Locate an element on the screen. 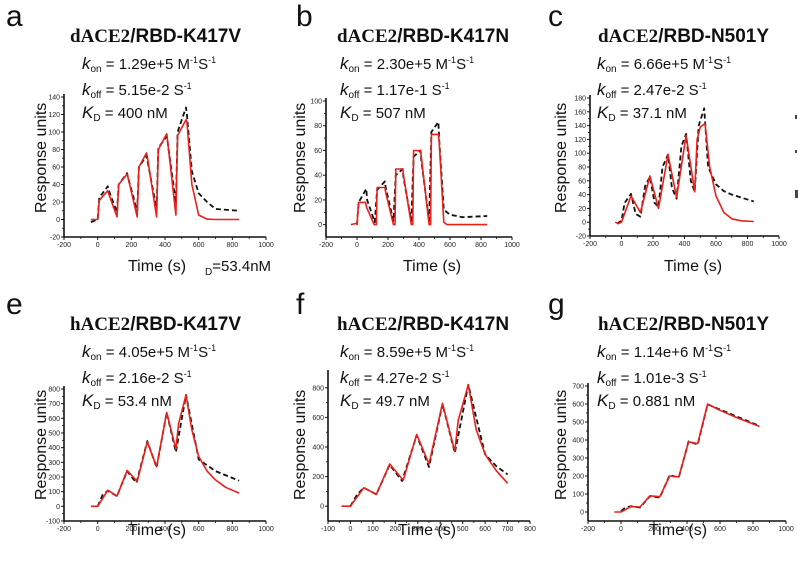 The height and width of the screenshot is (562, 798). koff-value: 4.27e-2 is located at coordinates (402, 378).